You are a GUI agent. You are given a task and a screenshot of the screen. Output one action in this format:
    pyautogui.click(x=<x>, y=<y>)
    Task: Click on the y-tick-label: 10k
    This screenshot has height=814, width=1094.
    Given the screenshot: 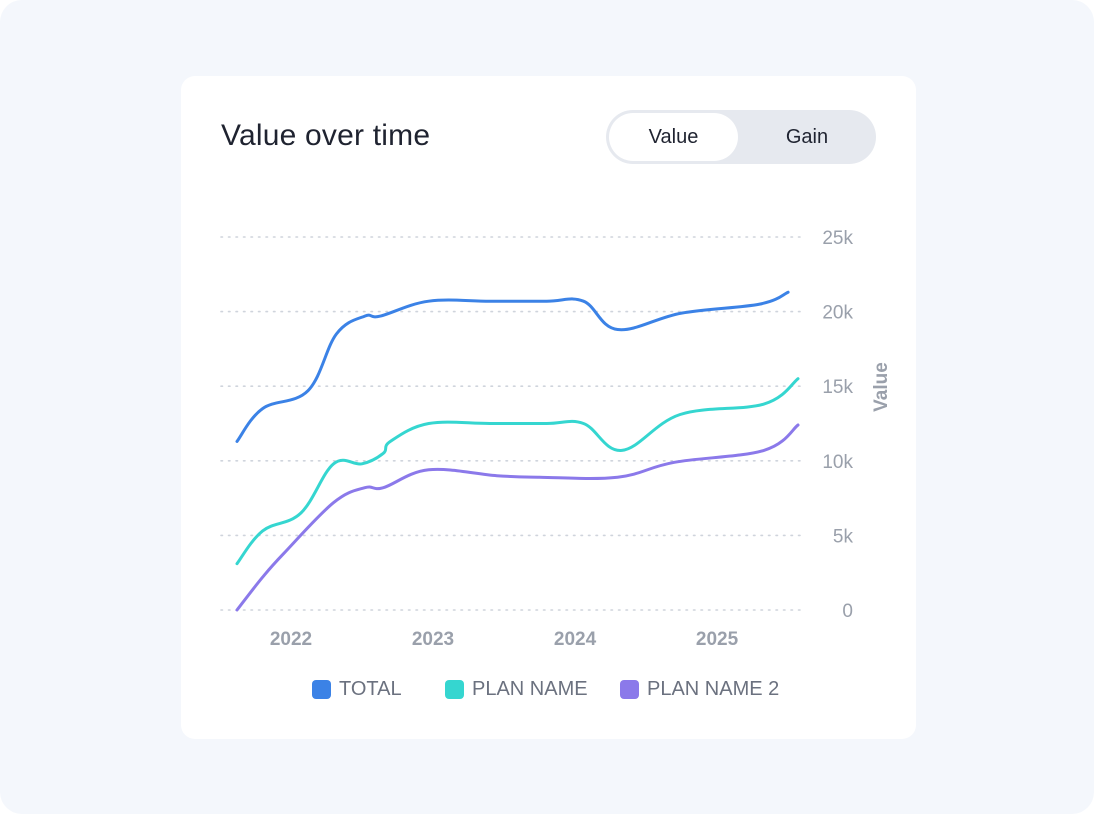 What is the action you would take?
    pyautogui.click(x=837, y=462)
    